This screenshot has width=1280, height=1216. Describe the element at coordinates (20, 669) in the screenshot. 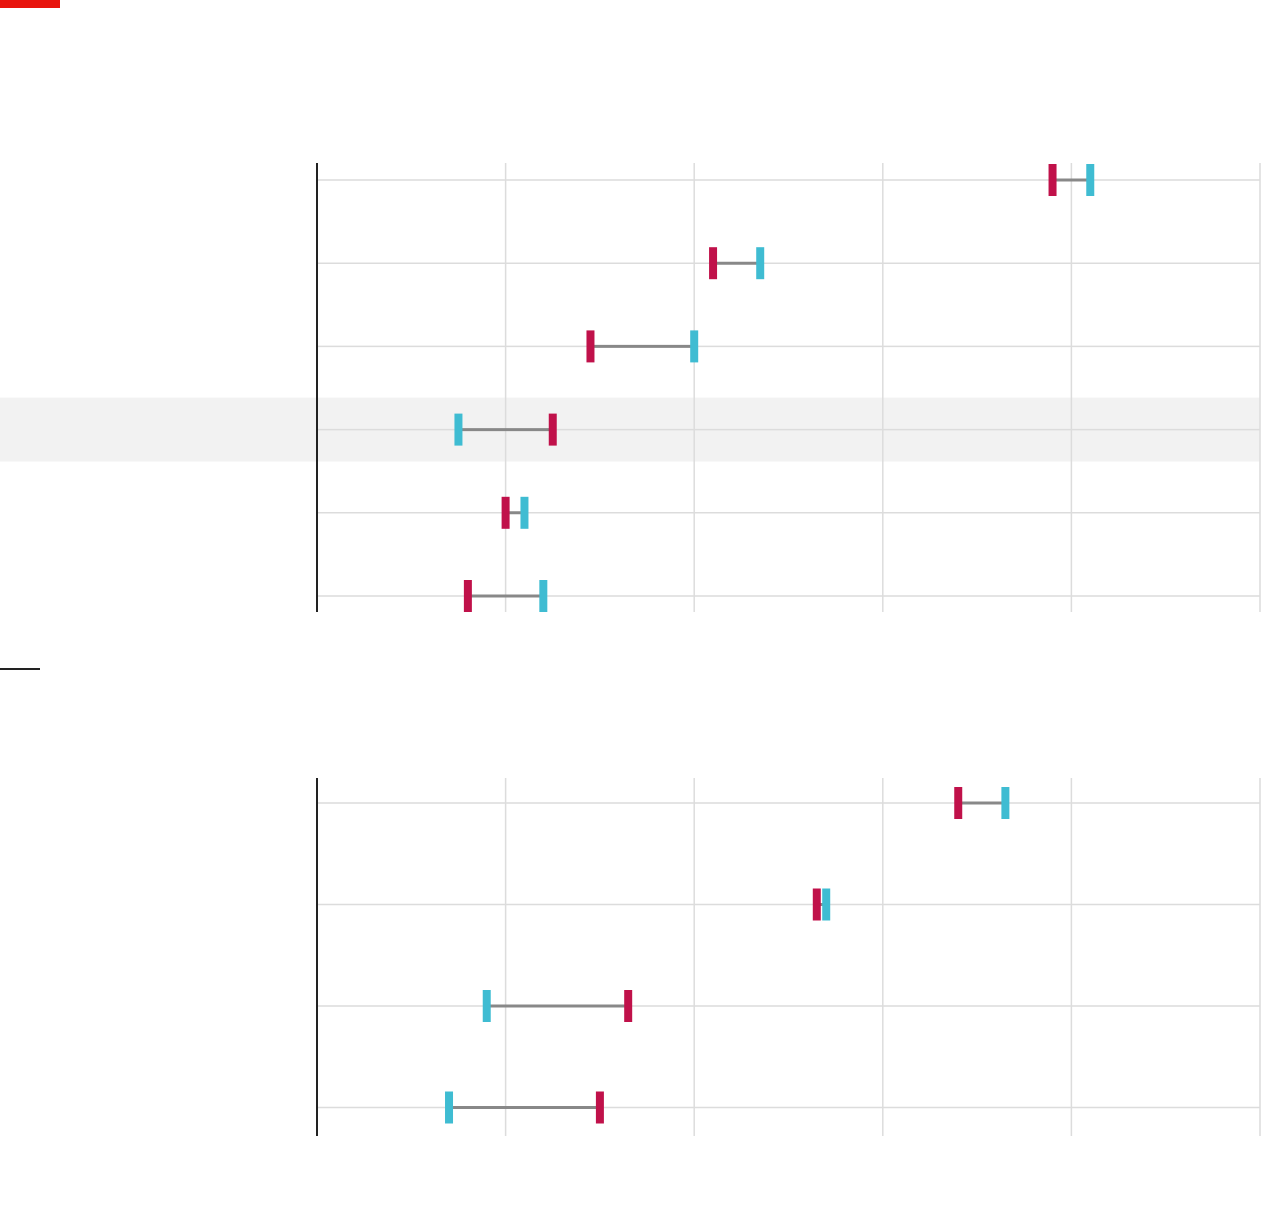

I see `section-divider` at that location.